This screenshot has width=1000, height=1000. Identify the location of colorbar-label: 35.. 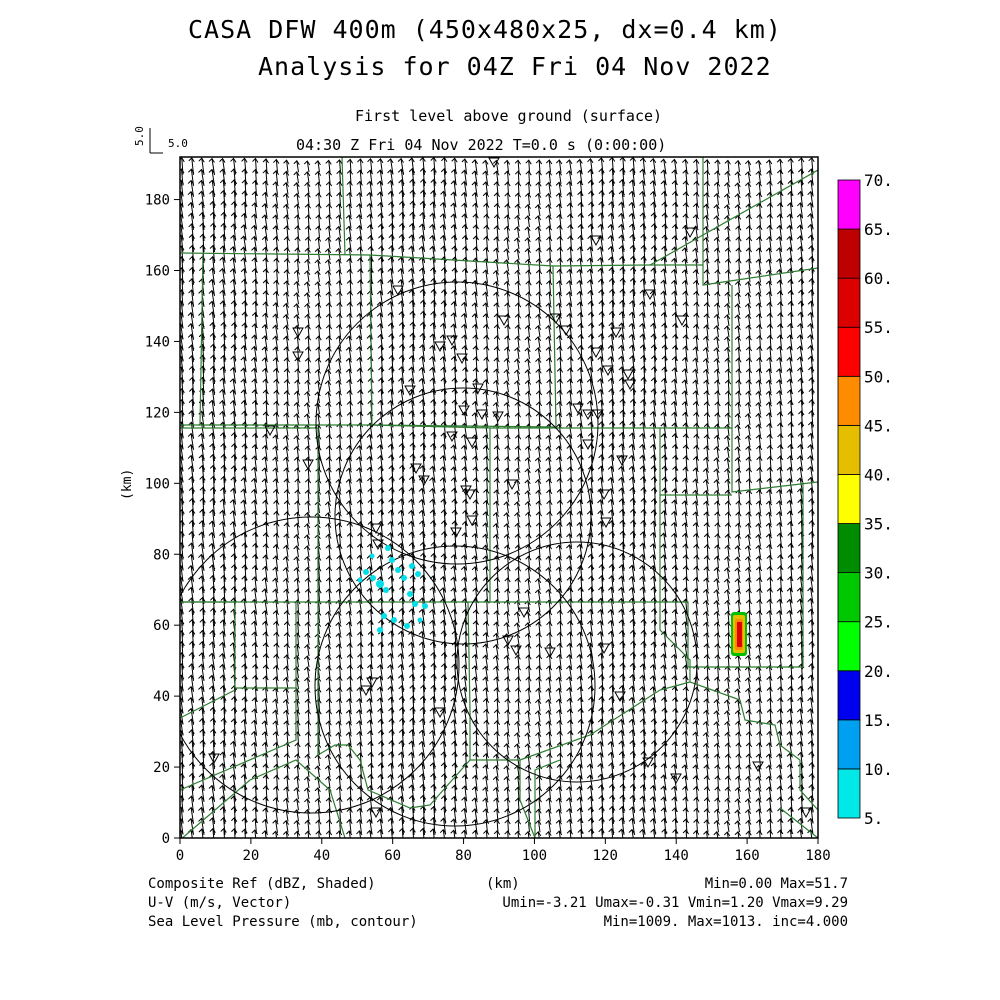
(878, 524).